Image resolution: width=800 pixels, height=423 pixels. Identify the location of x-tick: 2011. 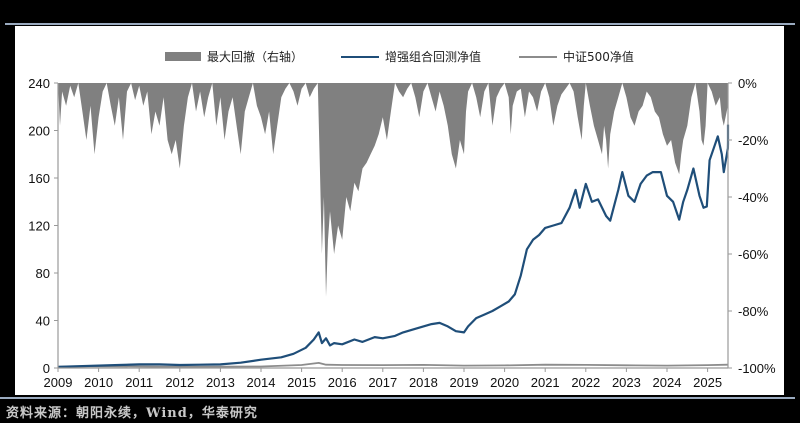
(139, 382).